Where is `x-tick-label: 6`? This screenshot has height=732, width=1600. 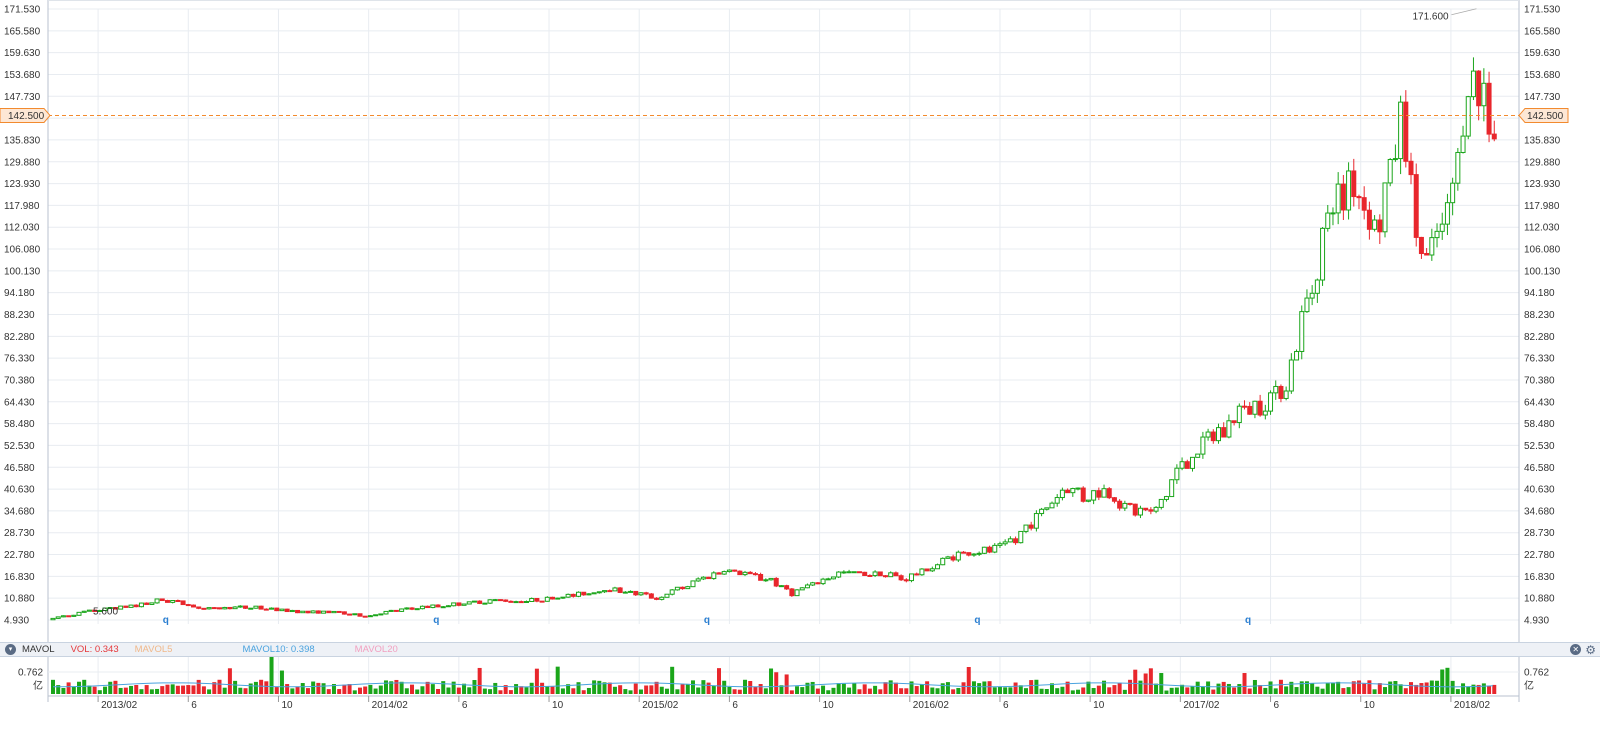 x-tick-label: 6 is located at coordinates (735, 705).